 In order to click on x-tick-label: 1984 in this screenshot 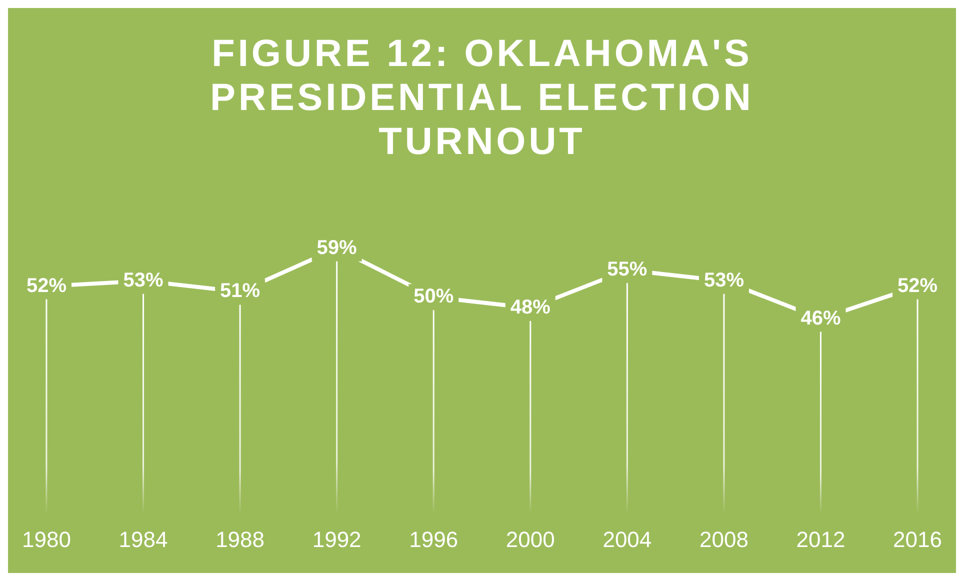, I will do `click(143, 539)`.